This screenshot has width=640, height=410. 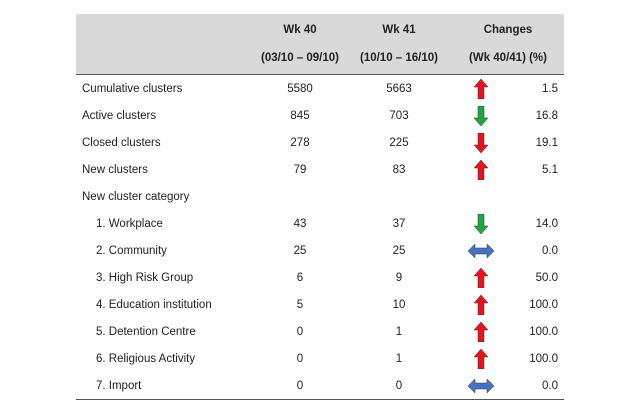 I want to click on week41-value: 9, so click(x=399, y=277).